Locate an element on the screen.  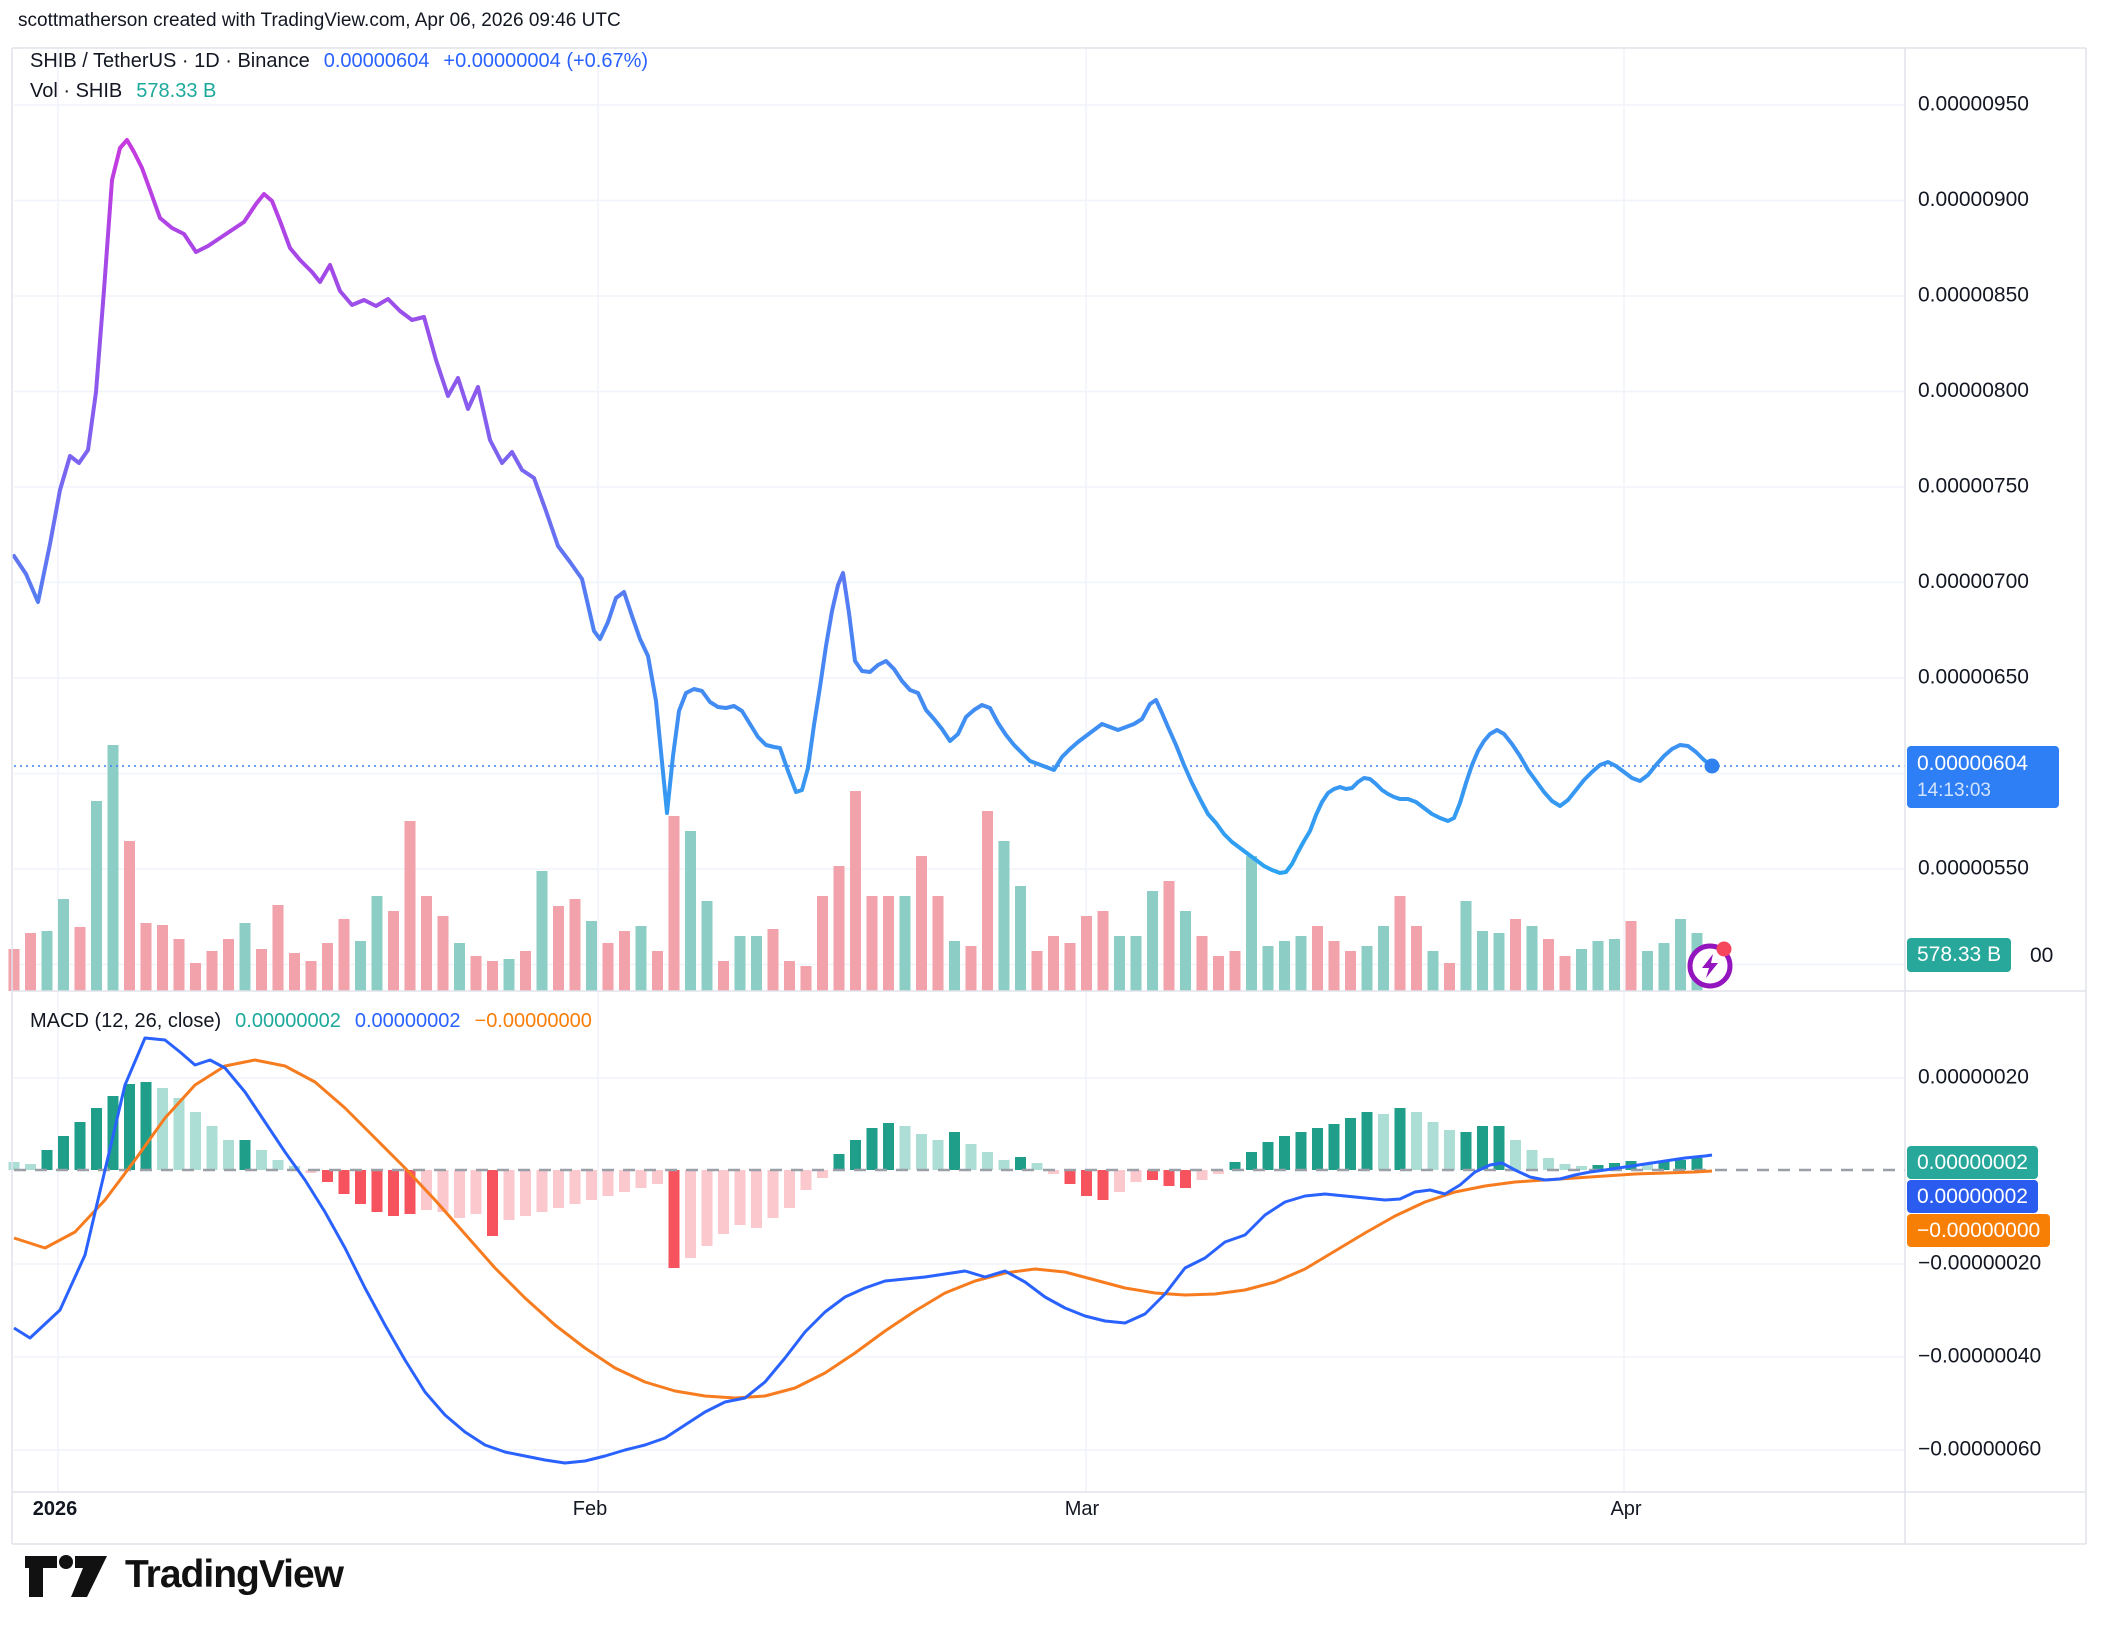
instant-trade-marker is located at coordinates (1711, 965).